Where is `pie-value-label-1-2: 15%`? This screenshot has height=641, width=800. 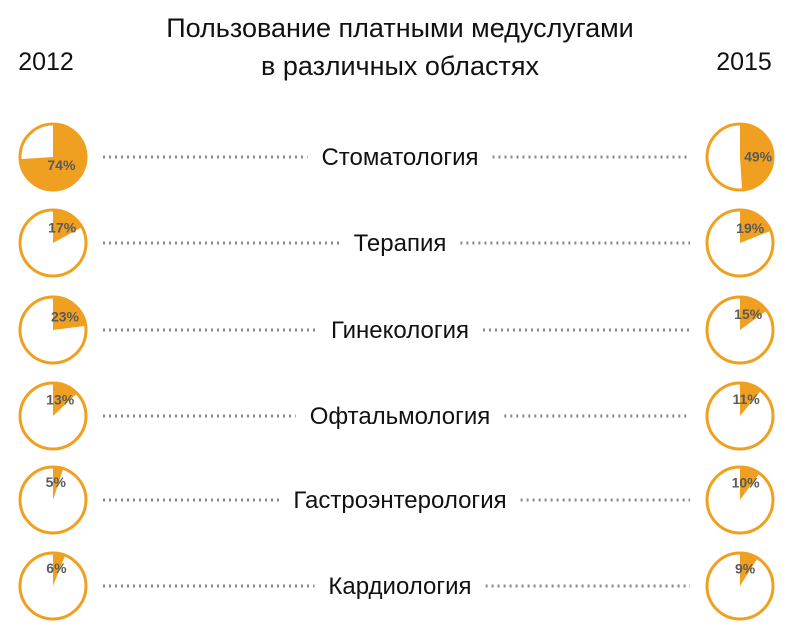
pie-value-label-1-2: 15% is located at coordinates (748, 314).